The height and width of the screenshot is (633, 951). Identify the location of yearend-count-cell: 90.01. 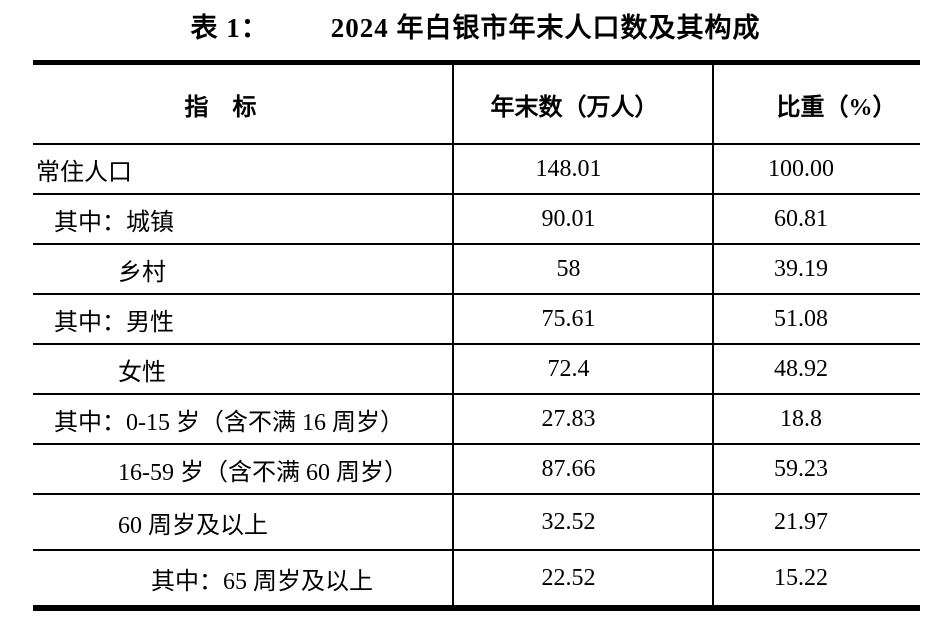
(583, 219).